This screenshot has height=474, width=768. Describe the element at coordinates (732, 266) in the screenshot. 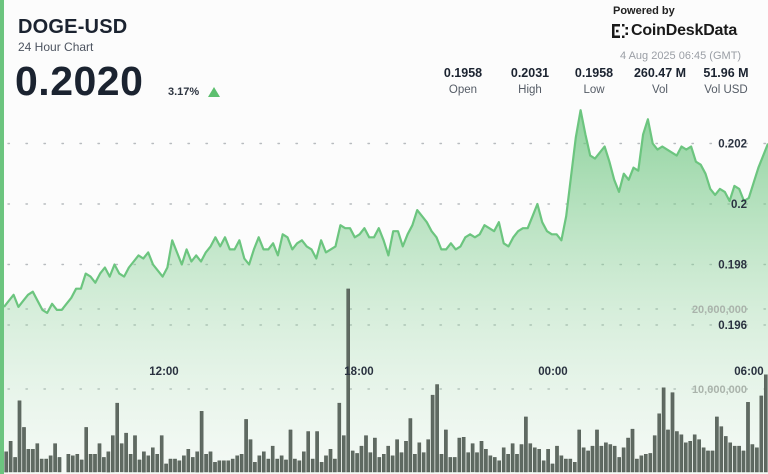

I see `svg-text: 0.198` at that location.